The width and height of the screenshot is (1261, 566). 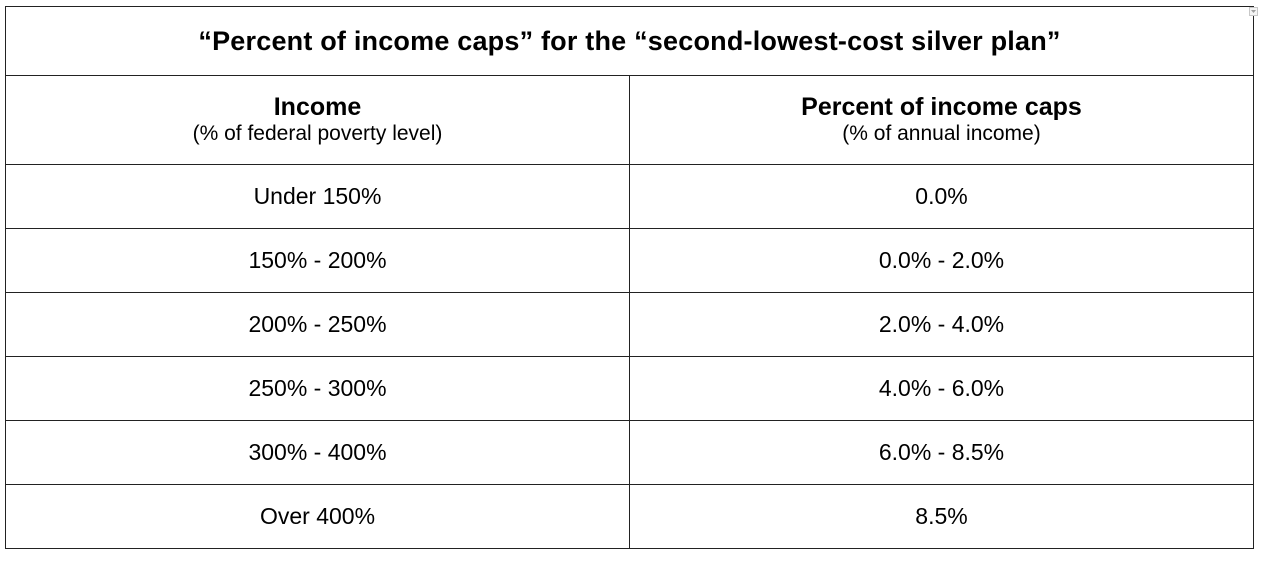 I want to click on table-row: Under 150% 0.0%, so click(x=629, y=196).